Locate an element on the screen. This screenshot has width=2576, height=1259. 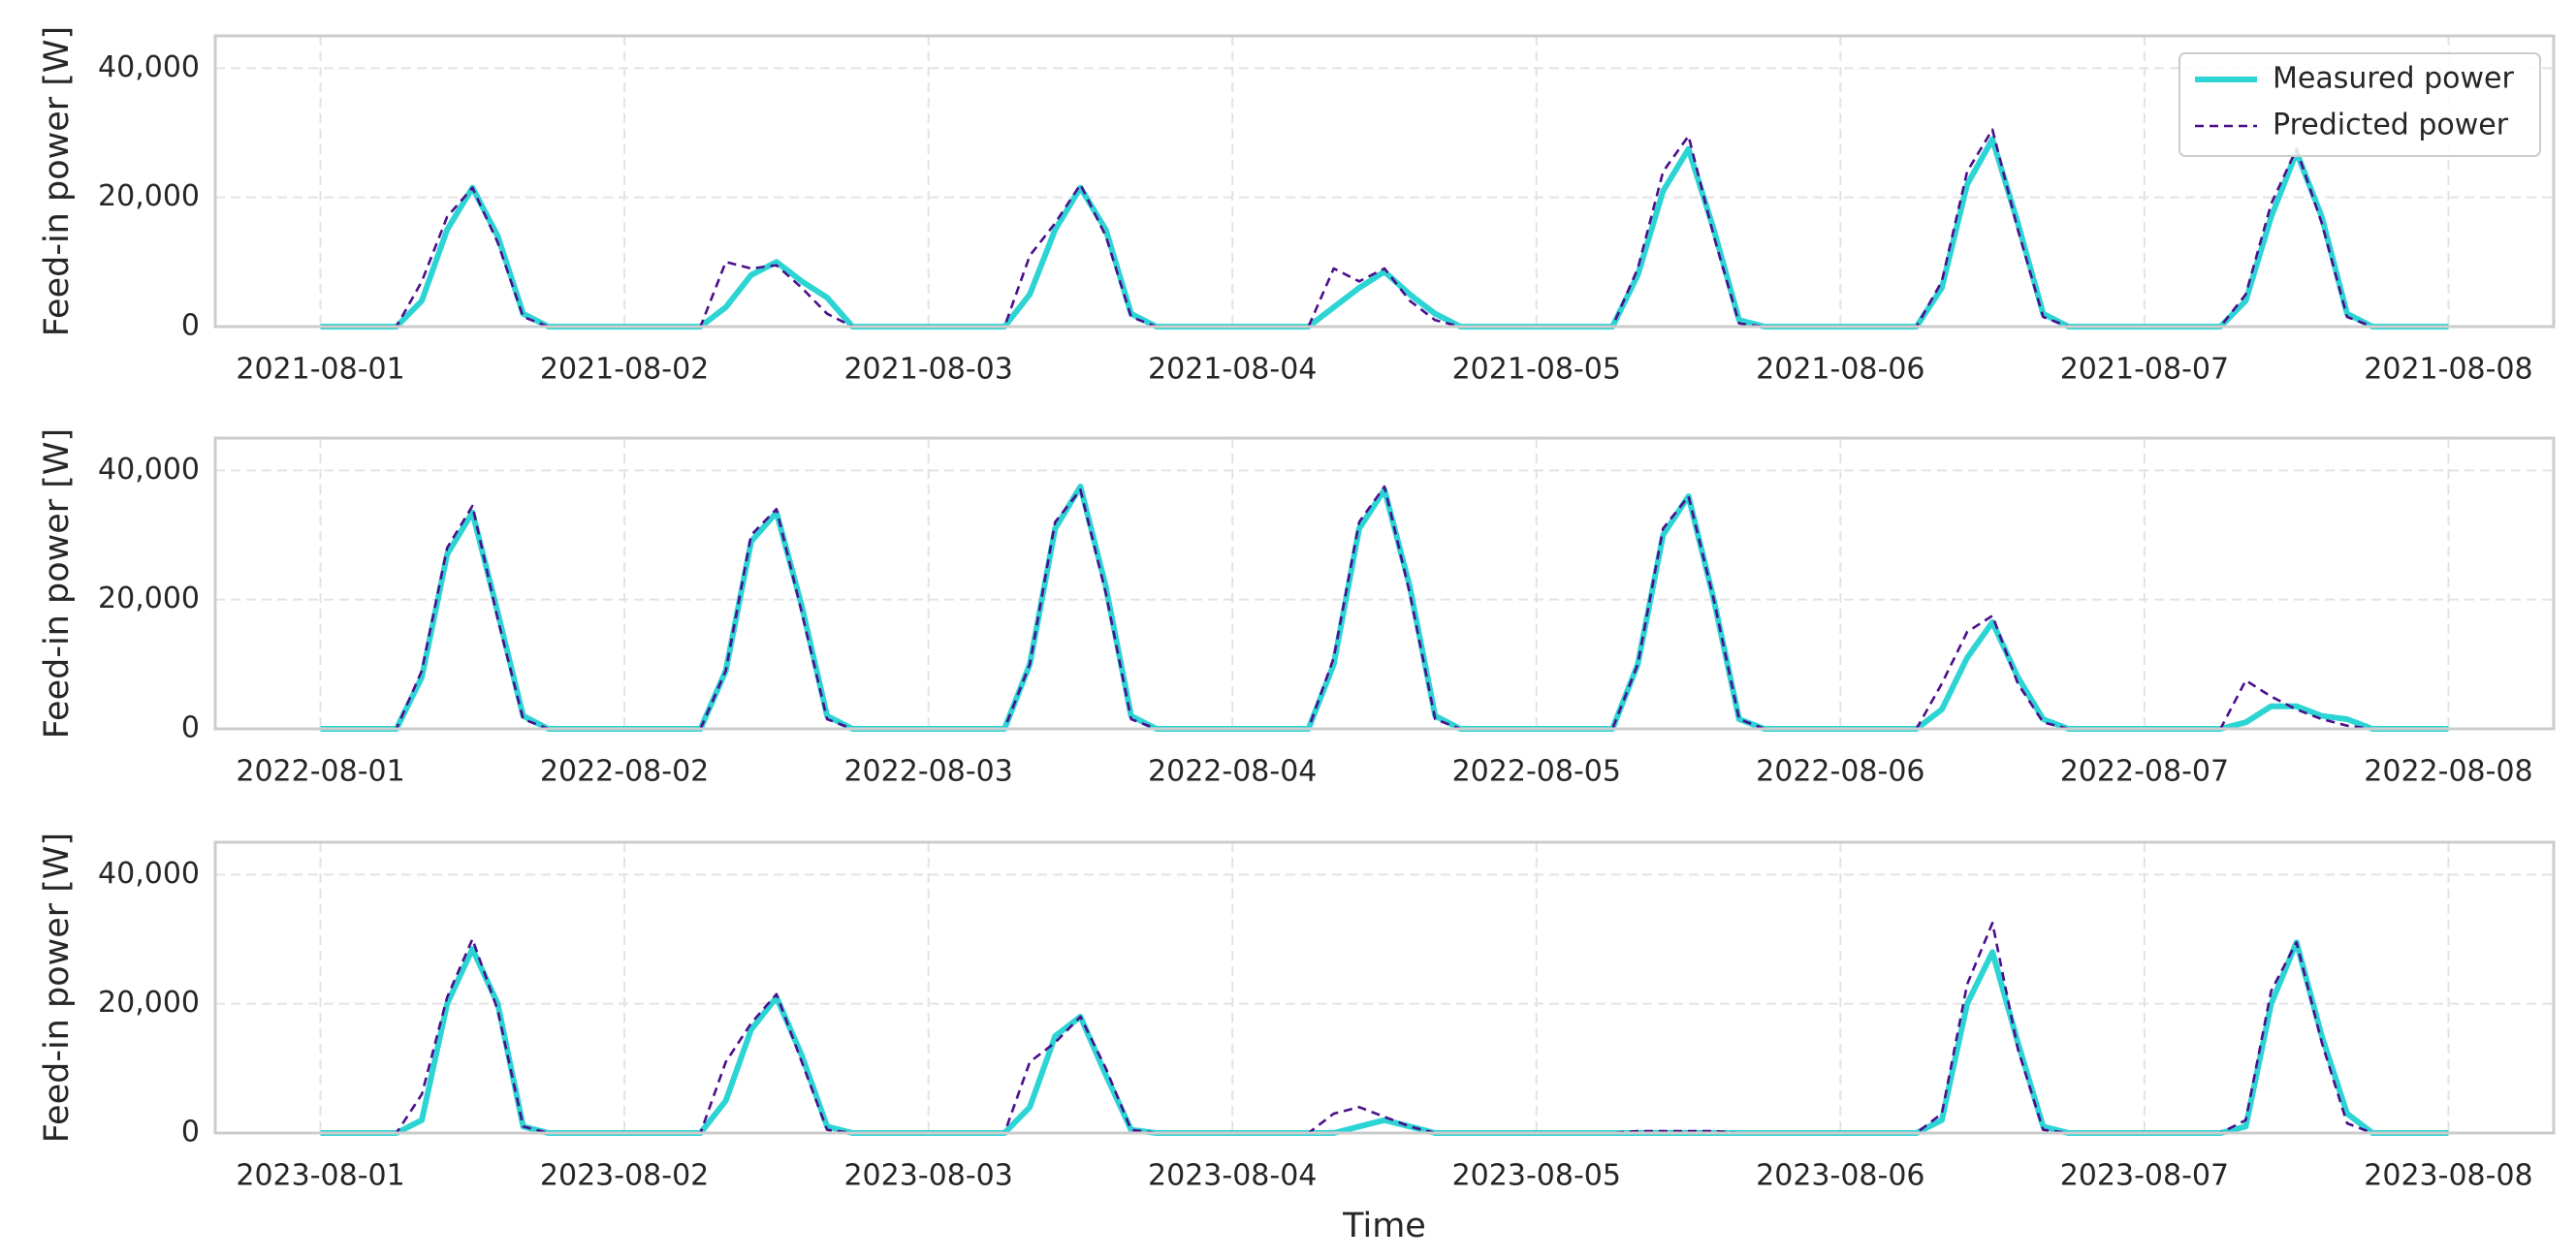
x-tick-label: 2023-08-01 is located at coordinates (320, 1176).